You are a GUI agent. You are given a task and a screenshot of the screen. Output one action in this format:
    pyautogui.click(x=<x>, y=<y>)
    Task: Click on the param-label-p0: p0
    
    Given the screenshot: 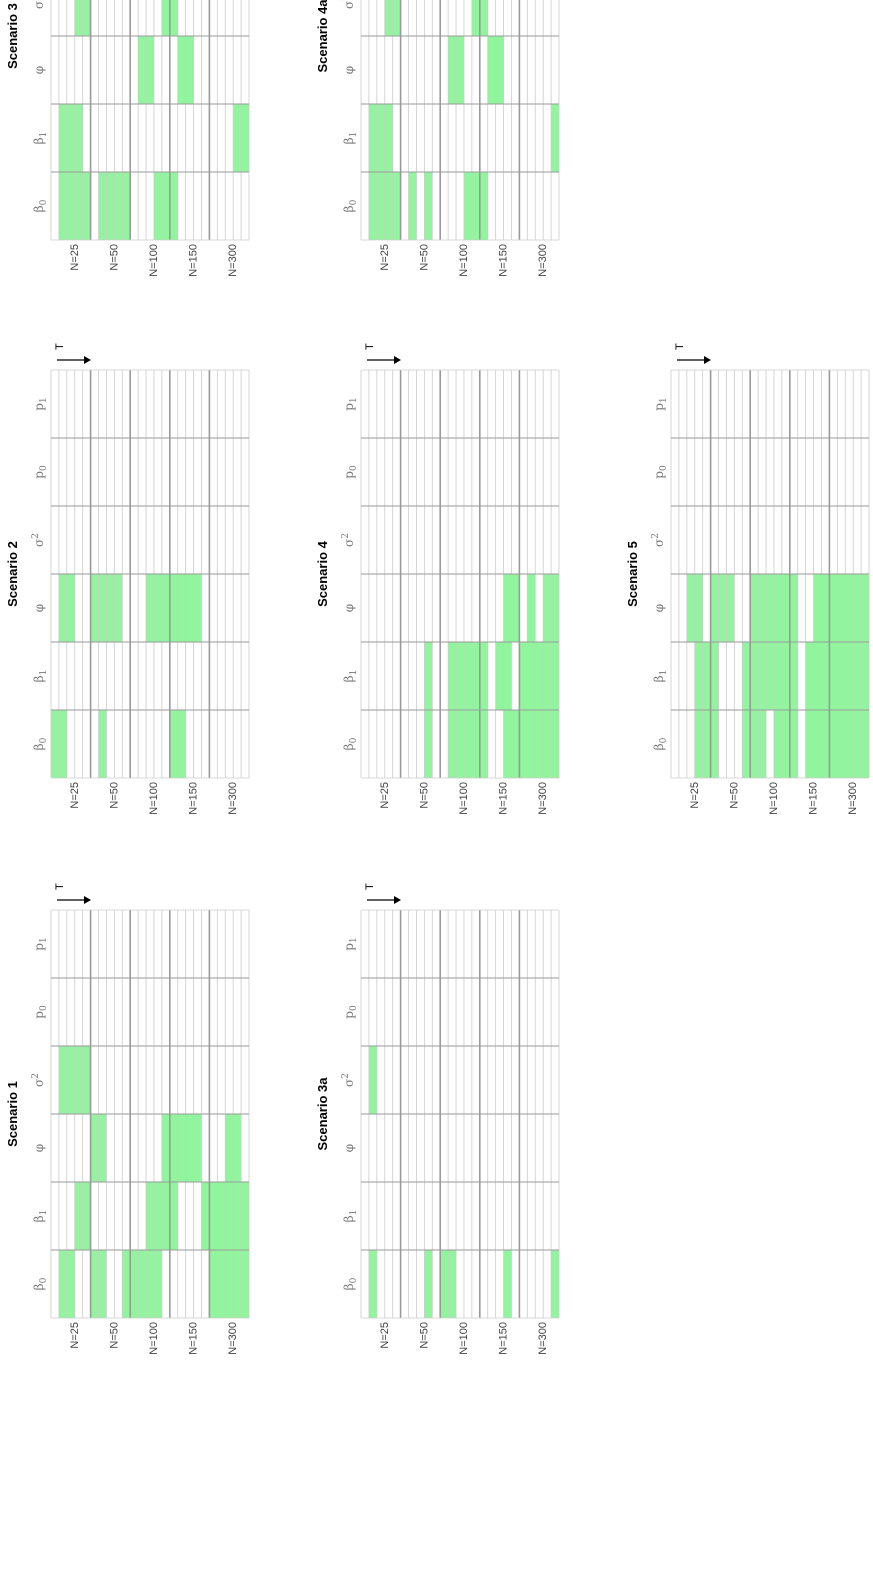 What is the action you would take?
    pyautogui.click(x=350, y=1012)
    